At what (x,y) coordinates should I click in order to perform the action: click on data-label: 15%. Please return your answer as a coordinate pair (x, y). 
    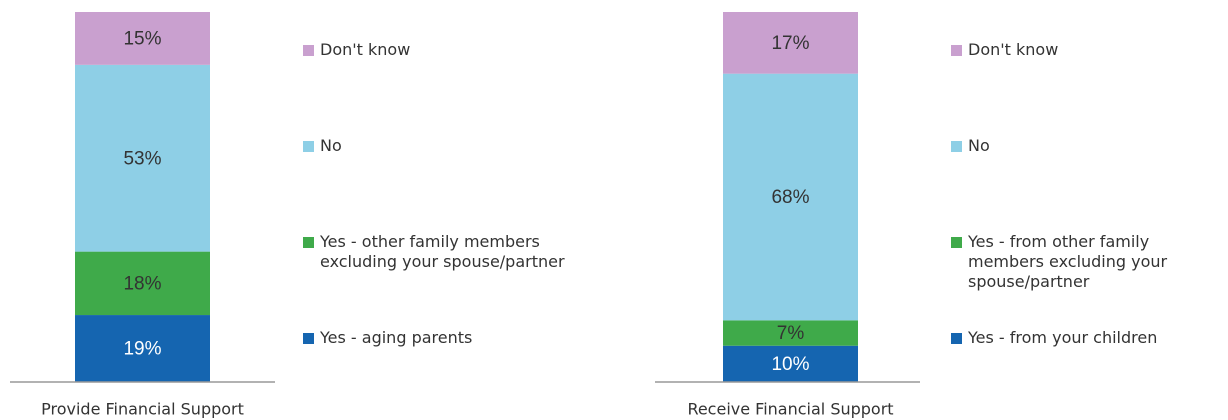
    Looking at the image, I should click on (142, 38).